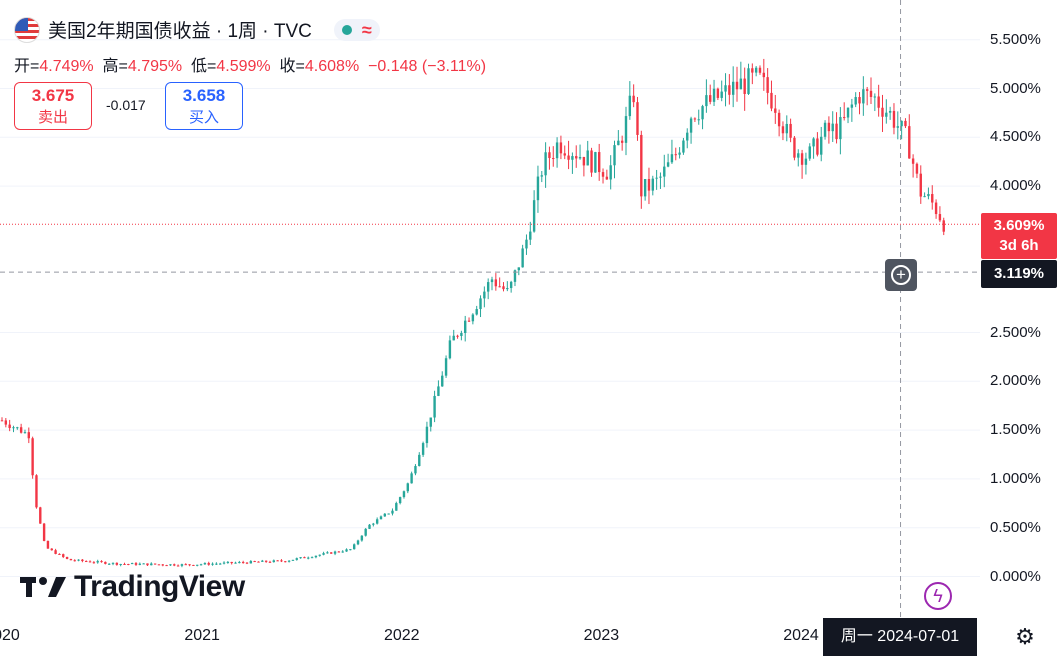 Image resolution: width=1062 pixels, height=656 pixels. What do you see at coordinates (356, 29) in the screenshot?
I see `market-status: ≈` at bounding box center [356, 29].